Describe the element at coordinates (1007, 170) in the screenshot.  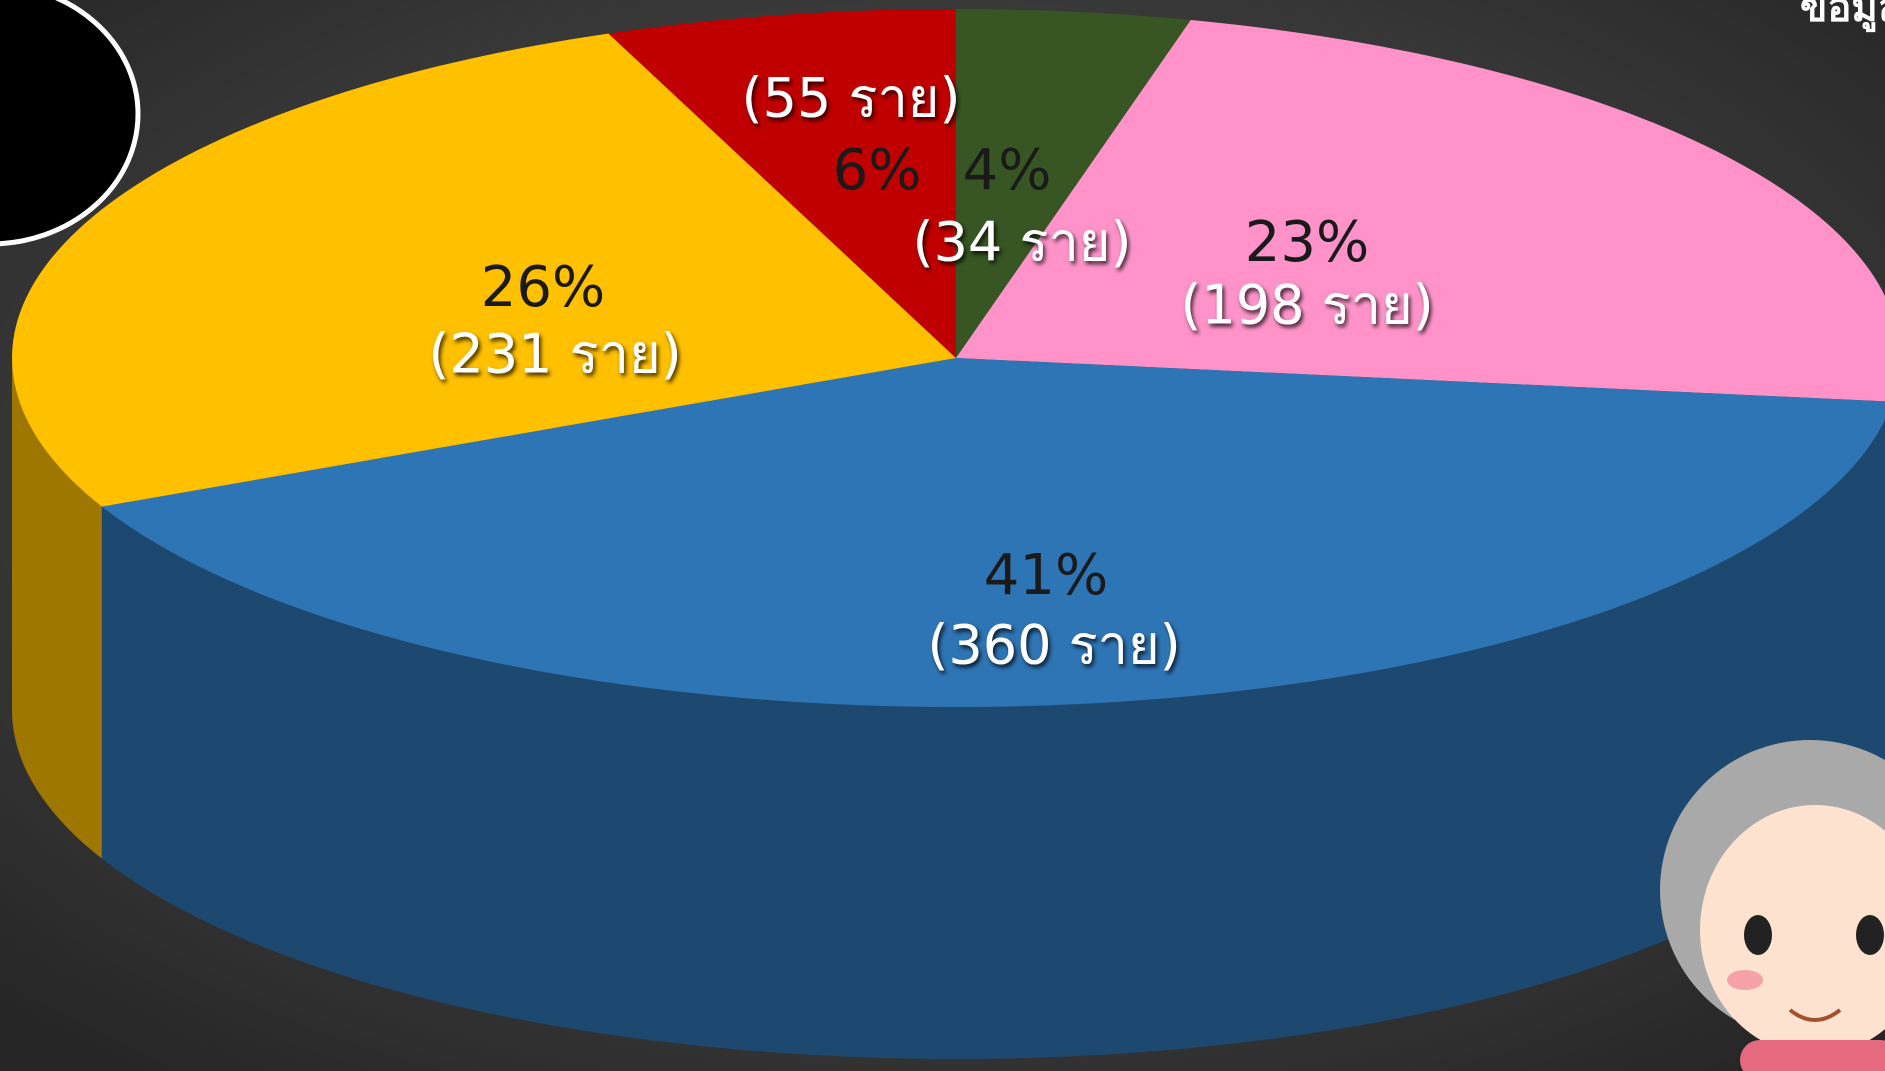
I see `percent-label: 4%` at that location.